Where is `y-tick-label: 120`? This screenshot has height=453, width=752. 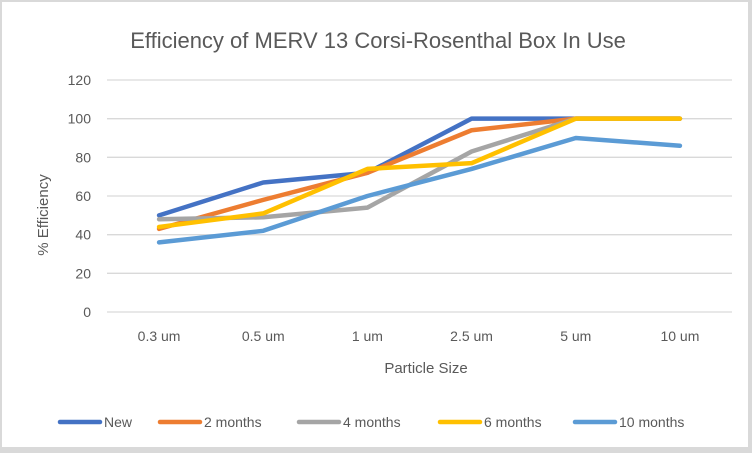
y-tick-label: 120 is located at coordinates (80, 80).